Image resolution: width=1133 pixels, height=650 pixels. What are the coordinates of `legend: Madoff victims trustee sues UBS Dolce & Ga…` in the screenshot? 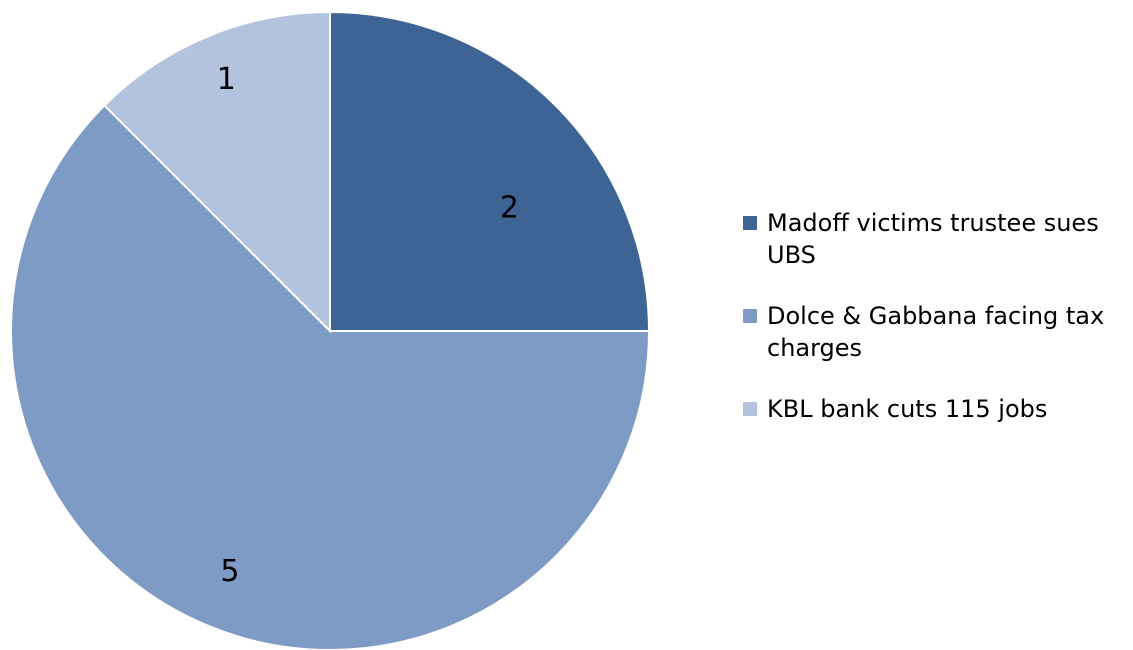 It's located at (923, 316).